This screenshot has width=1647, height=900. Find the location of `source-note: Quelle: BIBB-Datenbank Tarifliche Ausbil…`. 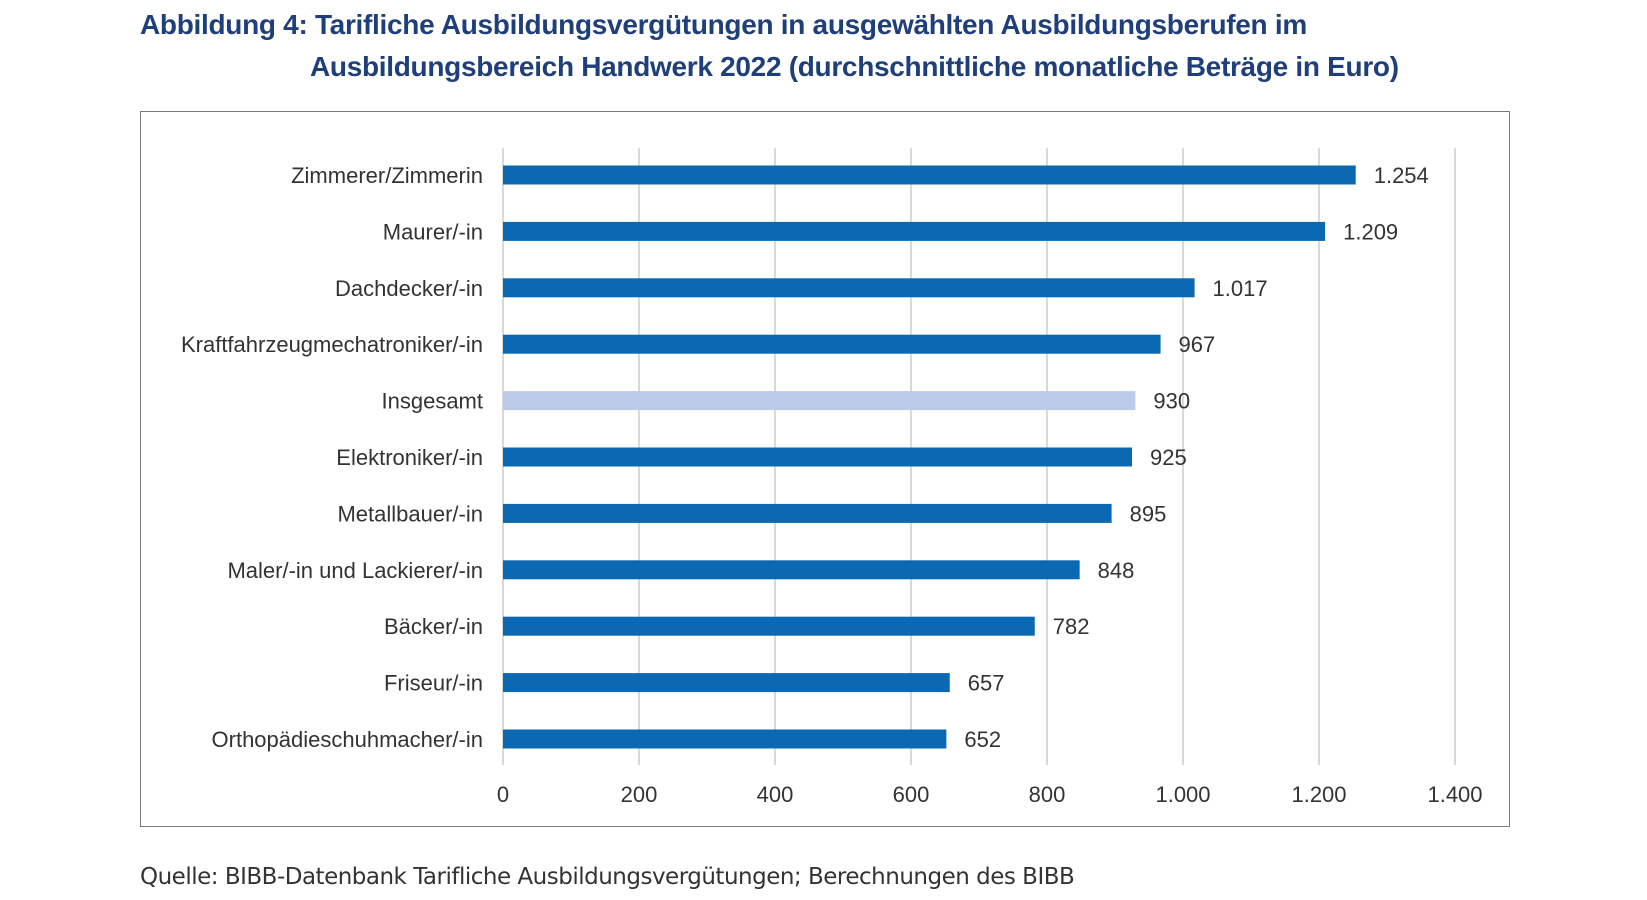

source-note: Quelle: BIBB-Datenbank Tarifliche Ausbil… is located at coordinates (607, 877).